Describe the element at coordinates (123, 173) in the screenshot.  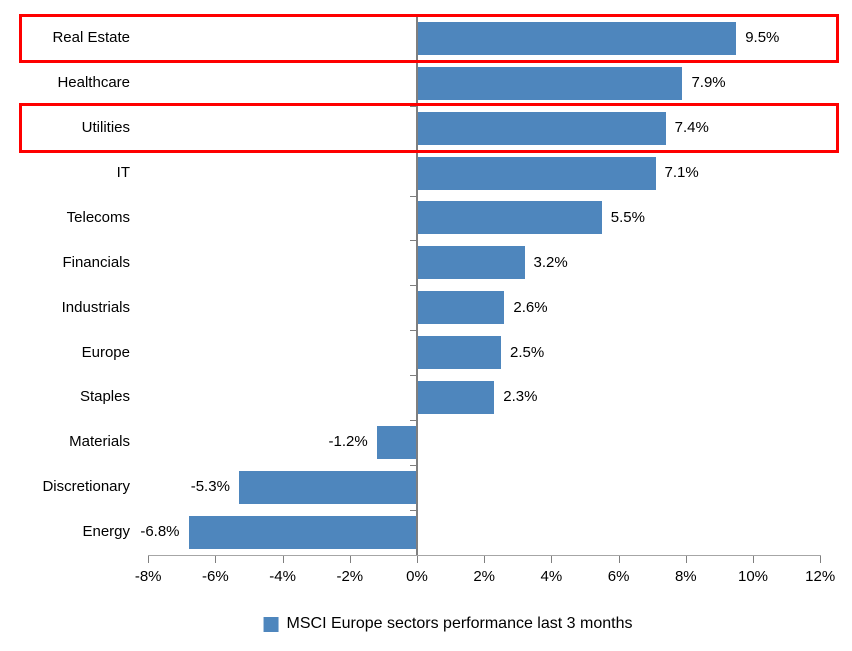
I see `category-label: IT` at that location.